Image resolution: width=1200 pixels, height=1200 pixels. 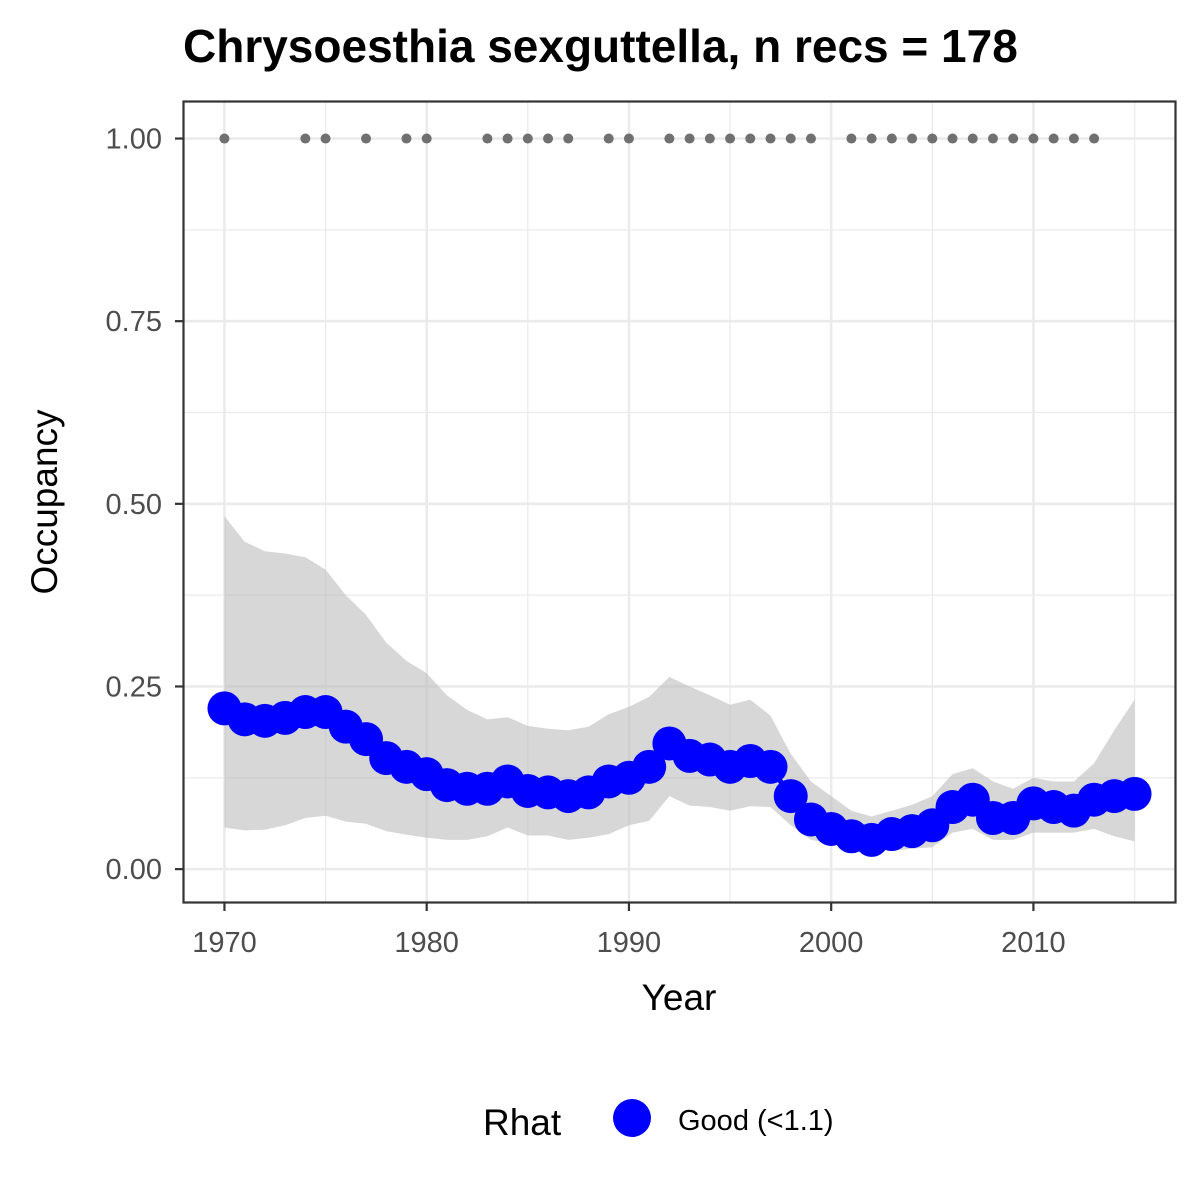 What do you see at coordinates (134, 322) in the screenshot?
I see `y-tick-label: 0.75` at bounding box center [134, 322].